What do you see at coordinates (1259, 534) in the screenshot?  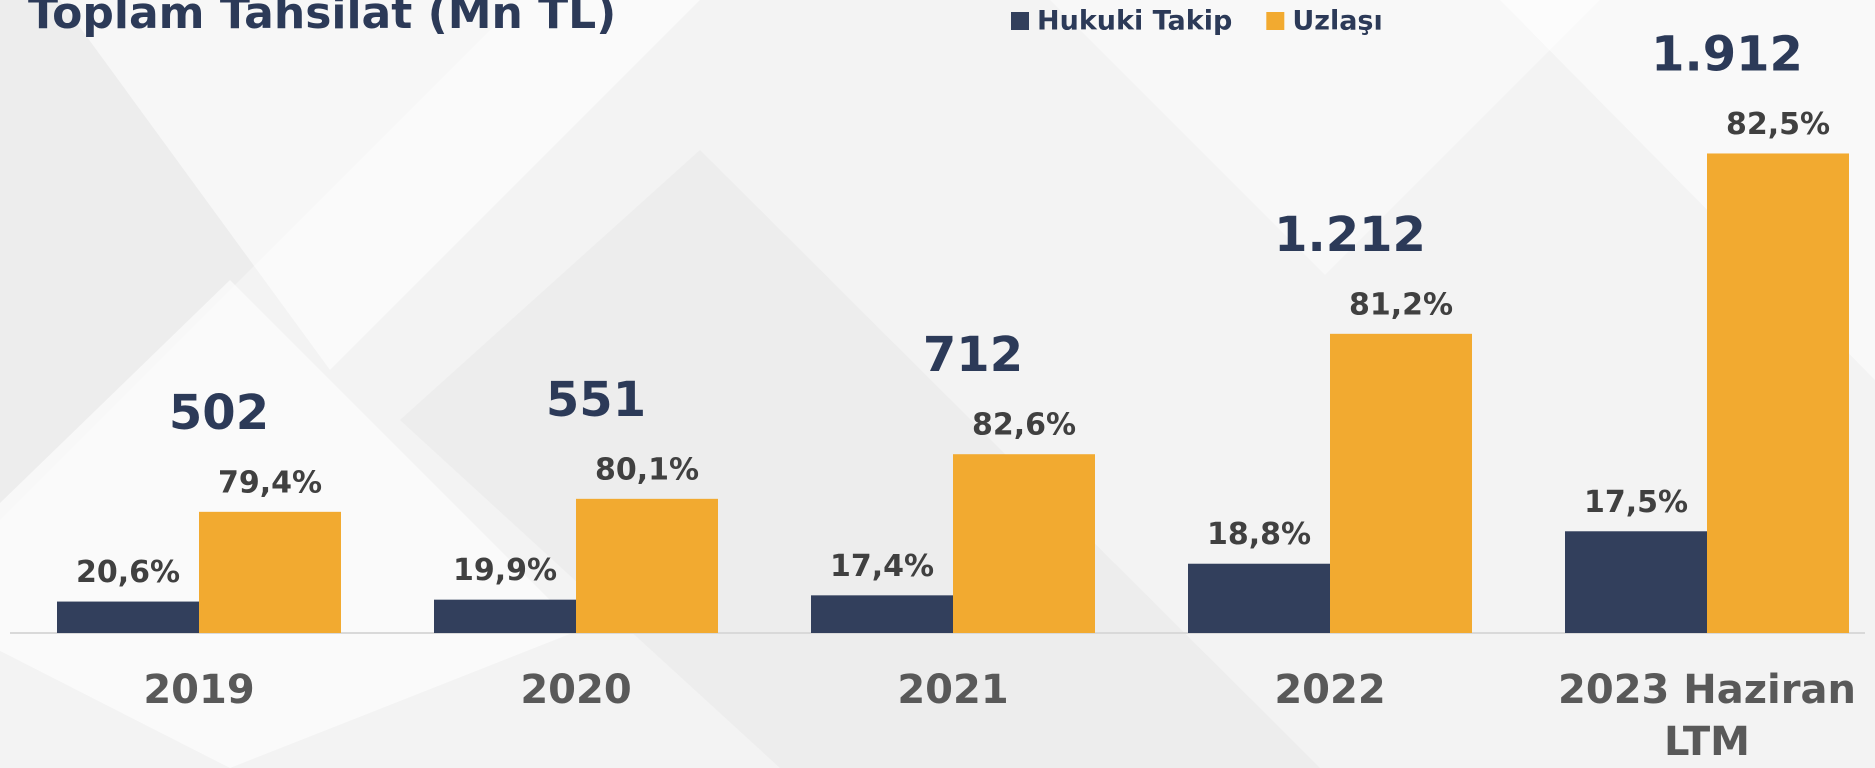 I see `value-label: 18,8%` at bounding box center [1259, 534].